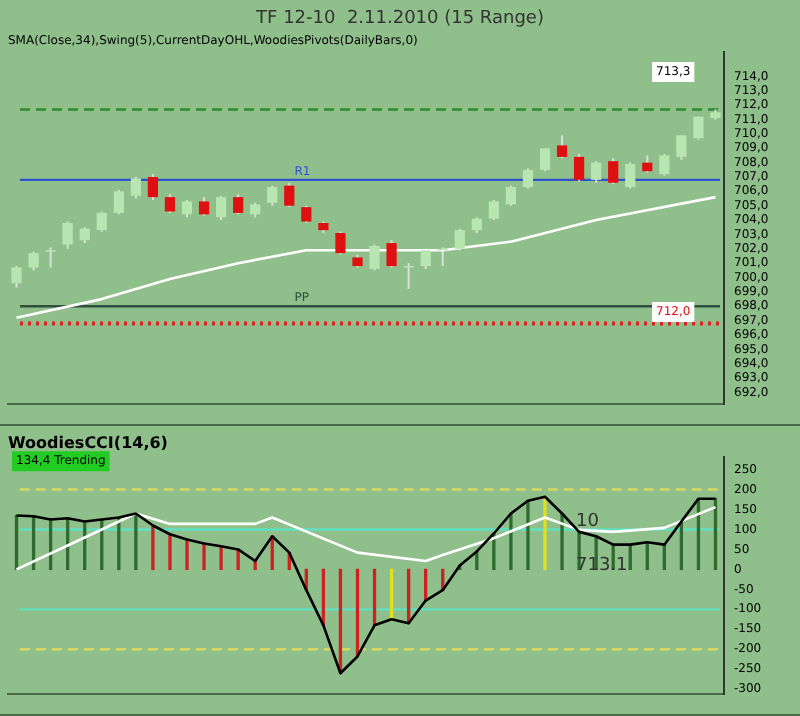 The image size is (800, 716). What do you see at coordinates (399, 19) in the screenshot?
I see `chart-title: TF 12-10 2.11.2010 (15 Range)` at bounding box center [399, 19].